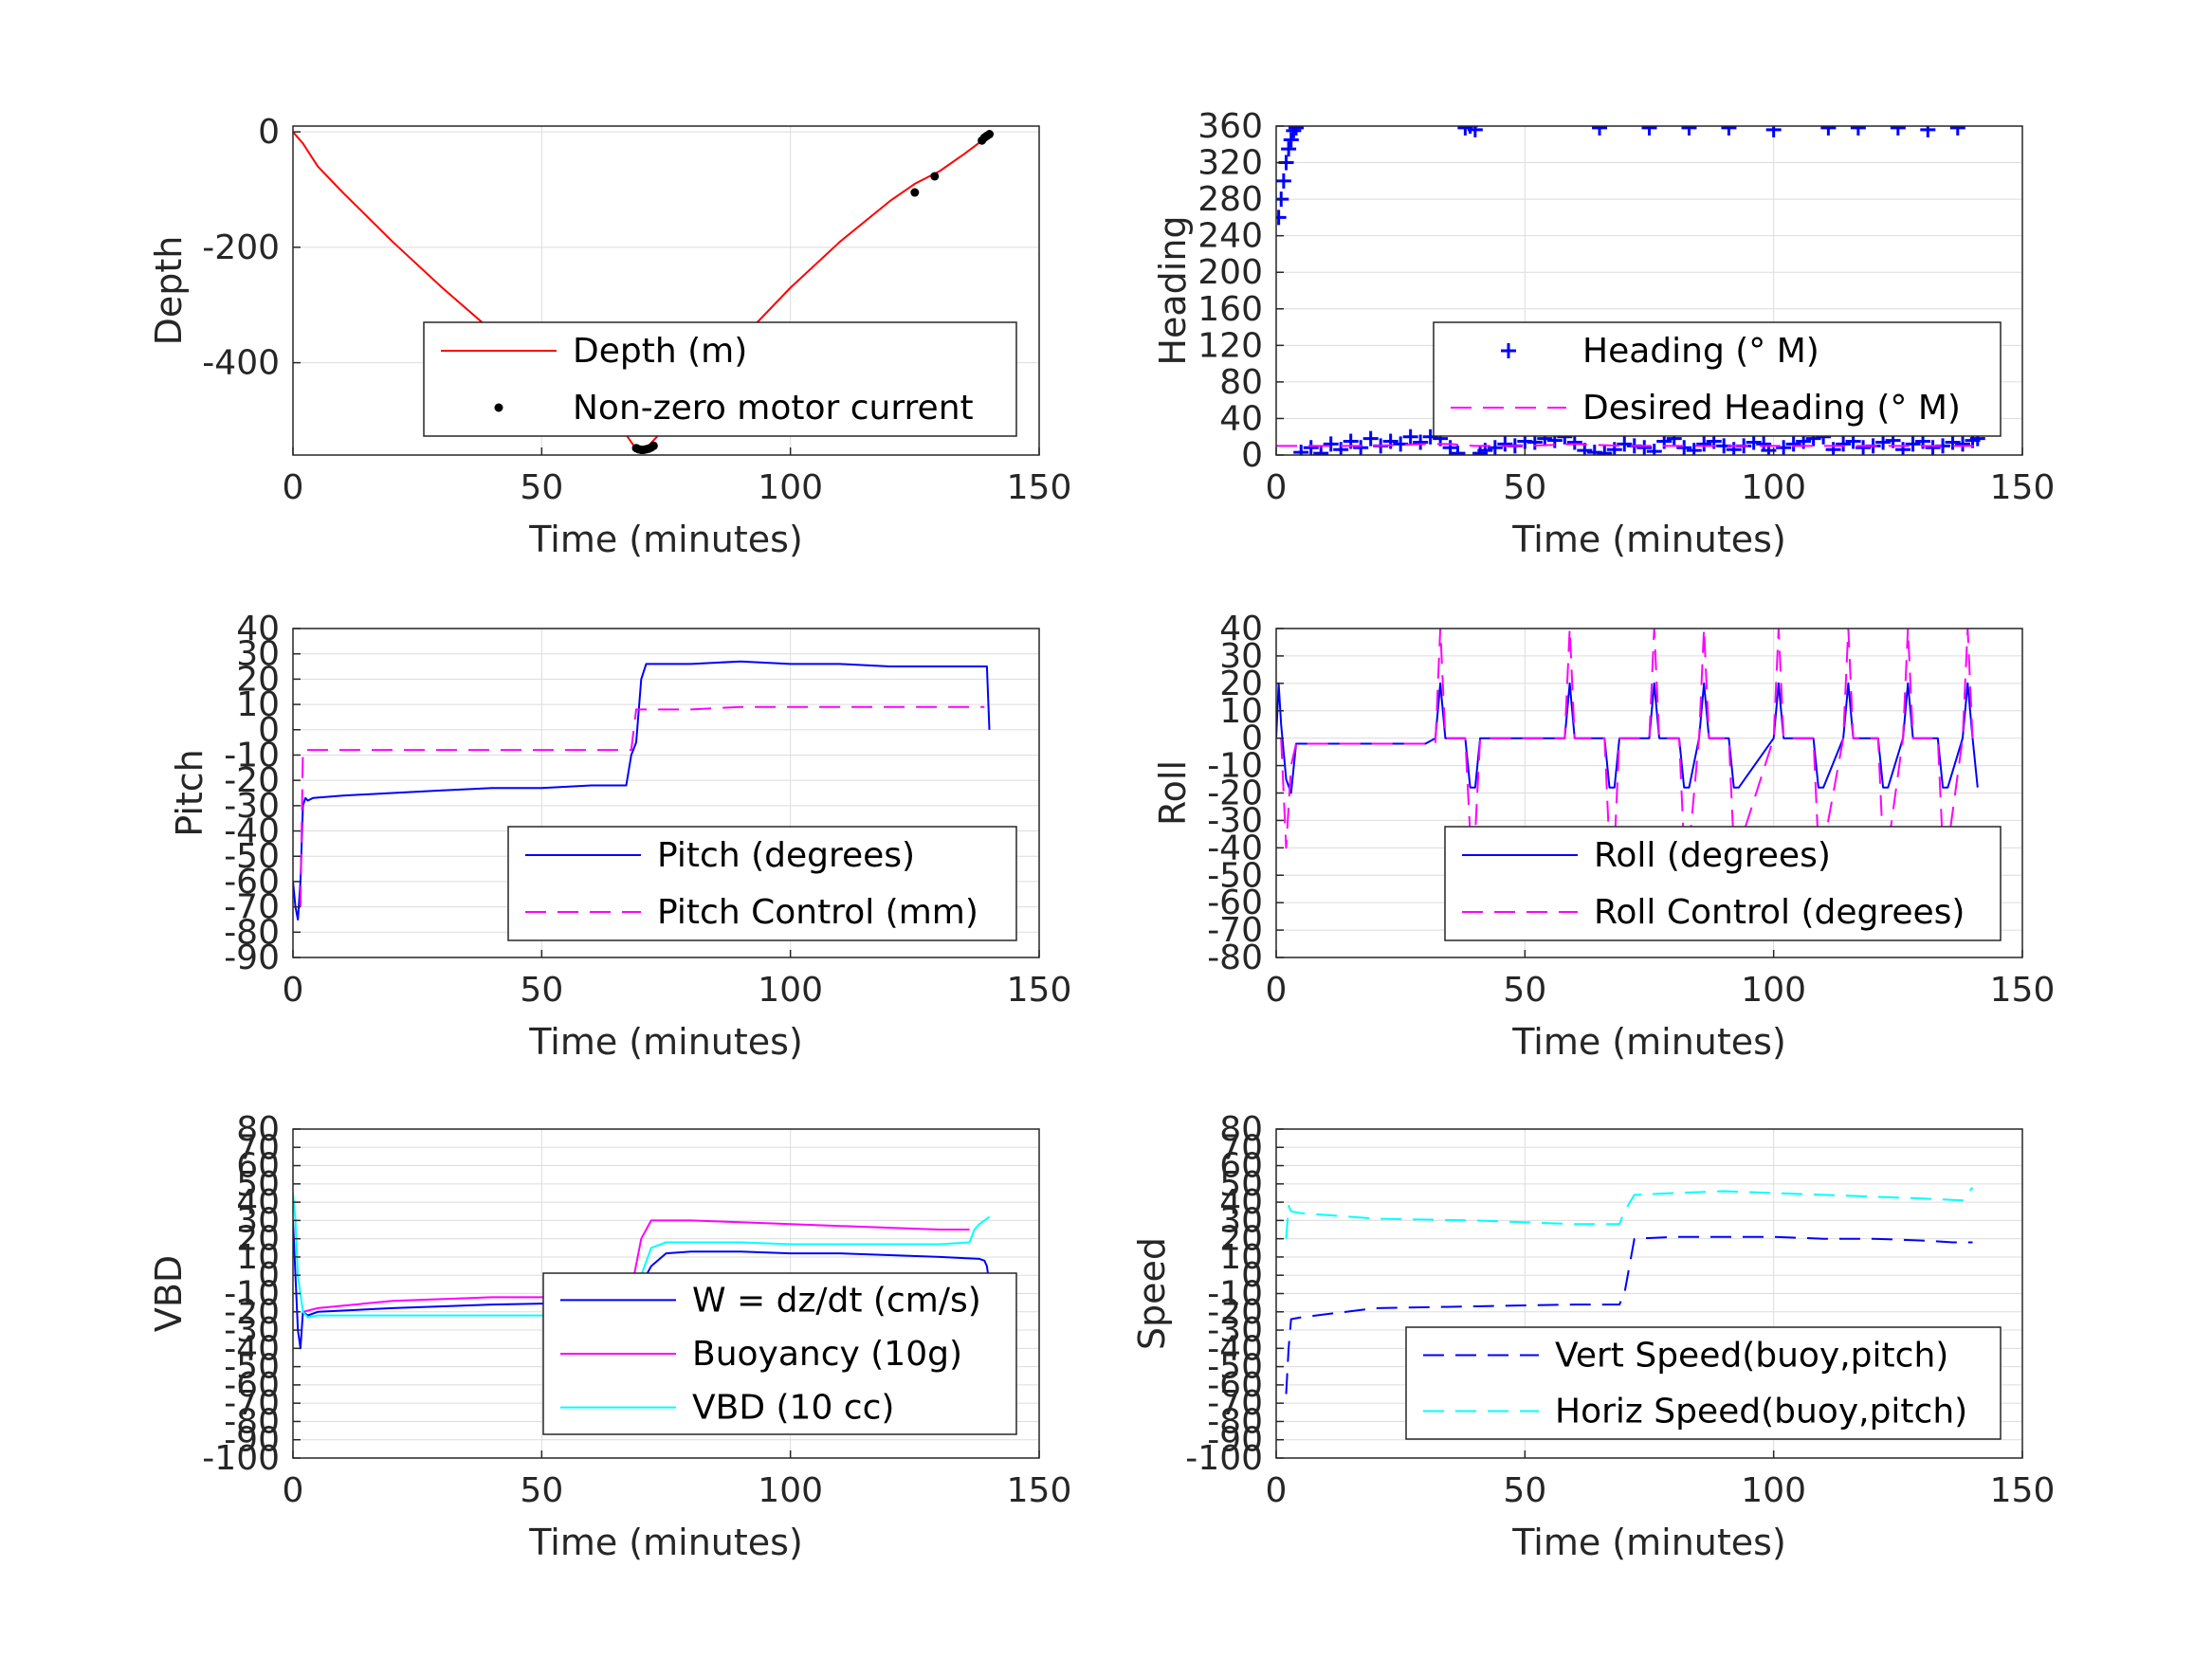 The image size is (2212, 1659). What do you see at coordinates (169, 291) in the screenshot?
I see `depth-y-axis-label: Depth` at bounding box center [169, 291].